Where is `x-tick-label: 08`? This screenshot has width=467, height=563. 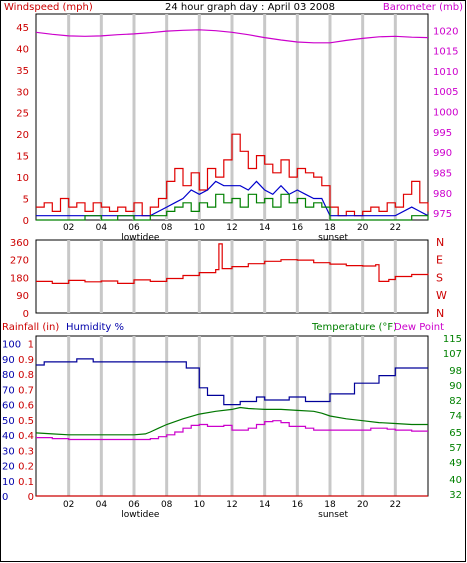
x-tick-label: 08 is located at coordinates (167, 228).